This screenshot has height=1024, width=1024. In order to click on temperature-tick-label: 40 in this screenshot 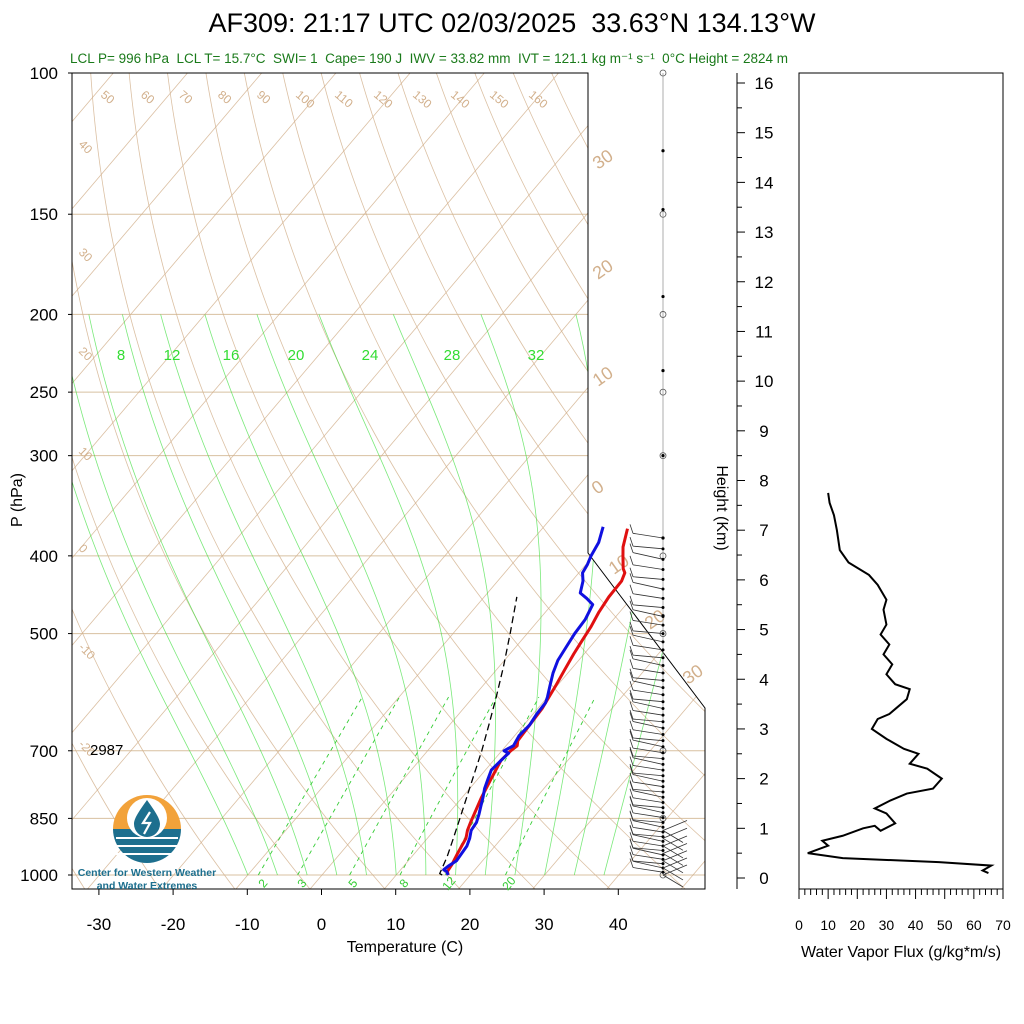, I will do `click(618, 924)`.